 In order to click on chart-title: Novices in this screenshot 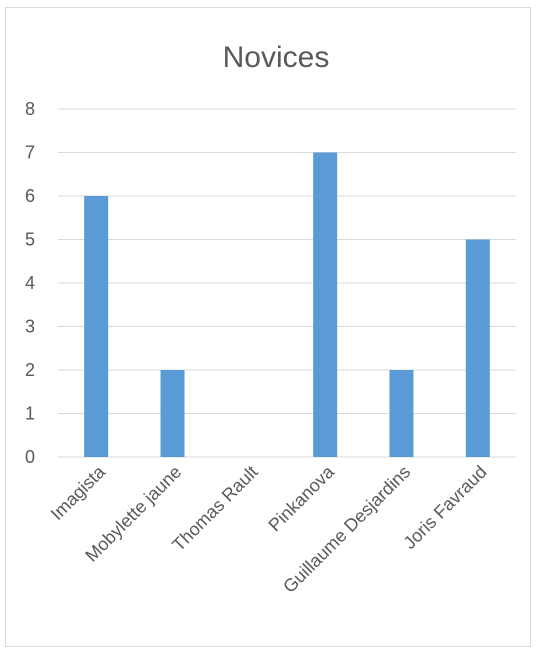, I will do `click(276, 57)`.